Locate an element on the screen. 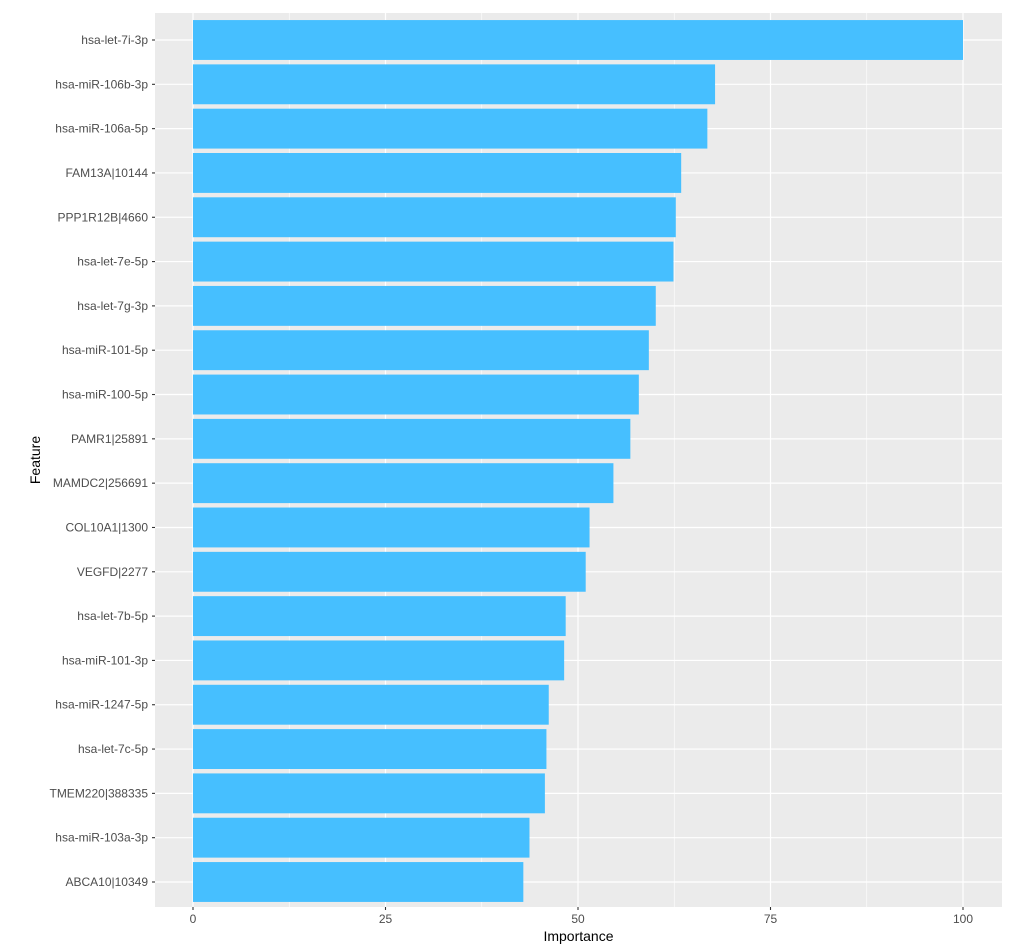  x-tick-label: 50 is located at coordinates (578, 919).